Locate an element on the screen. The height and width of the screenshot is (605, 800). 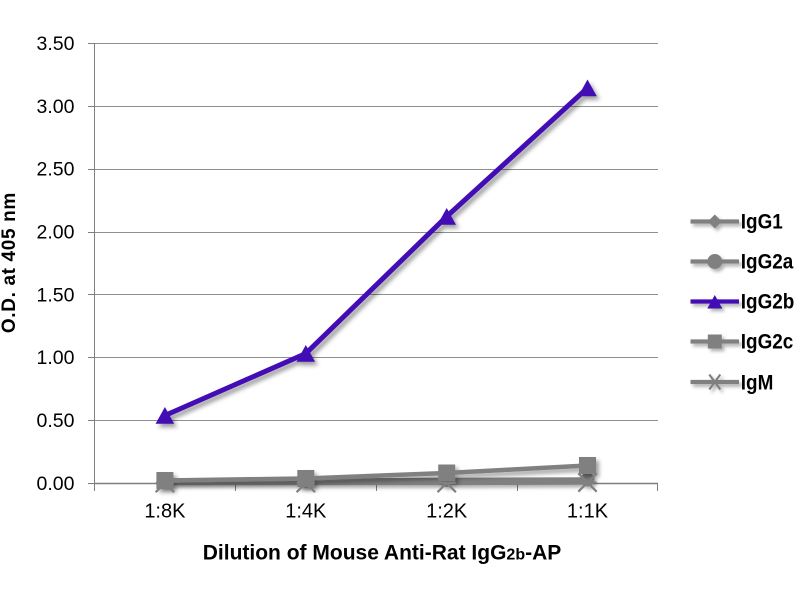
svg-text: 3.50 is located at coordinates (56, 44).